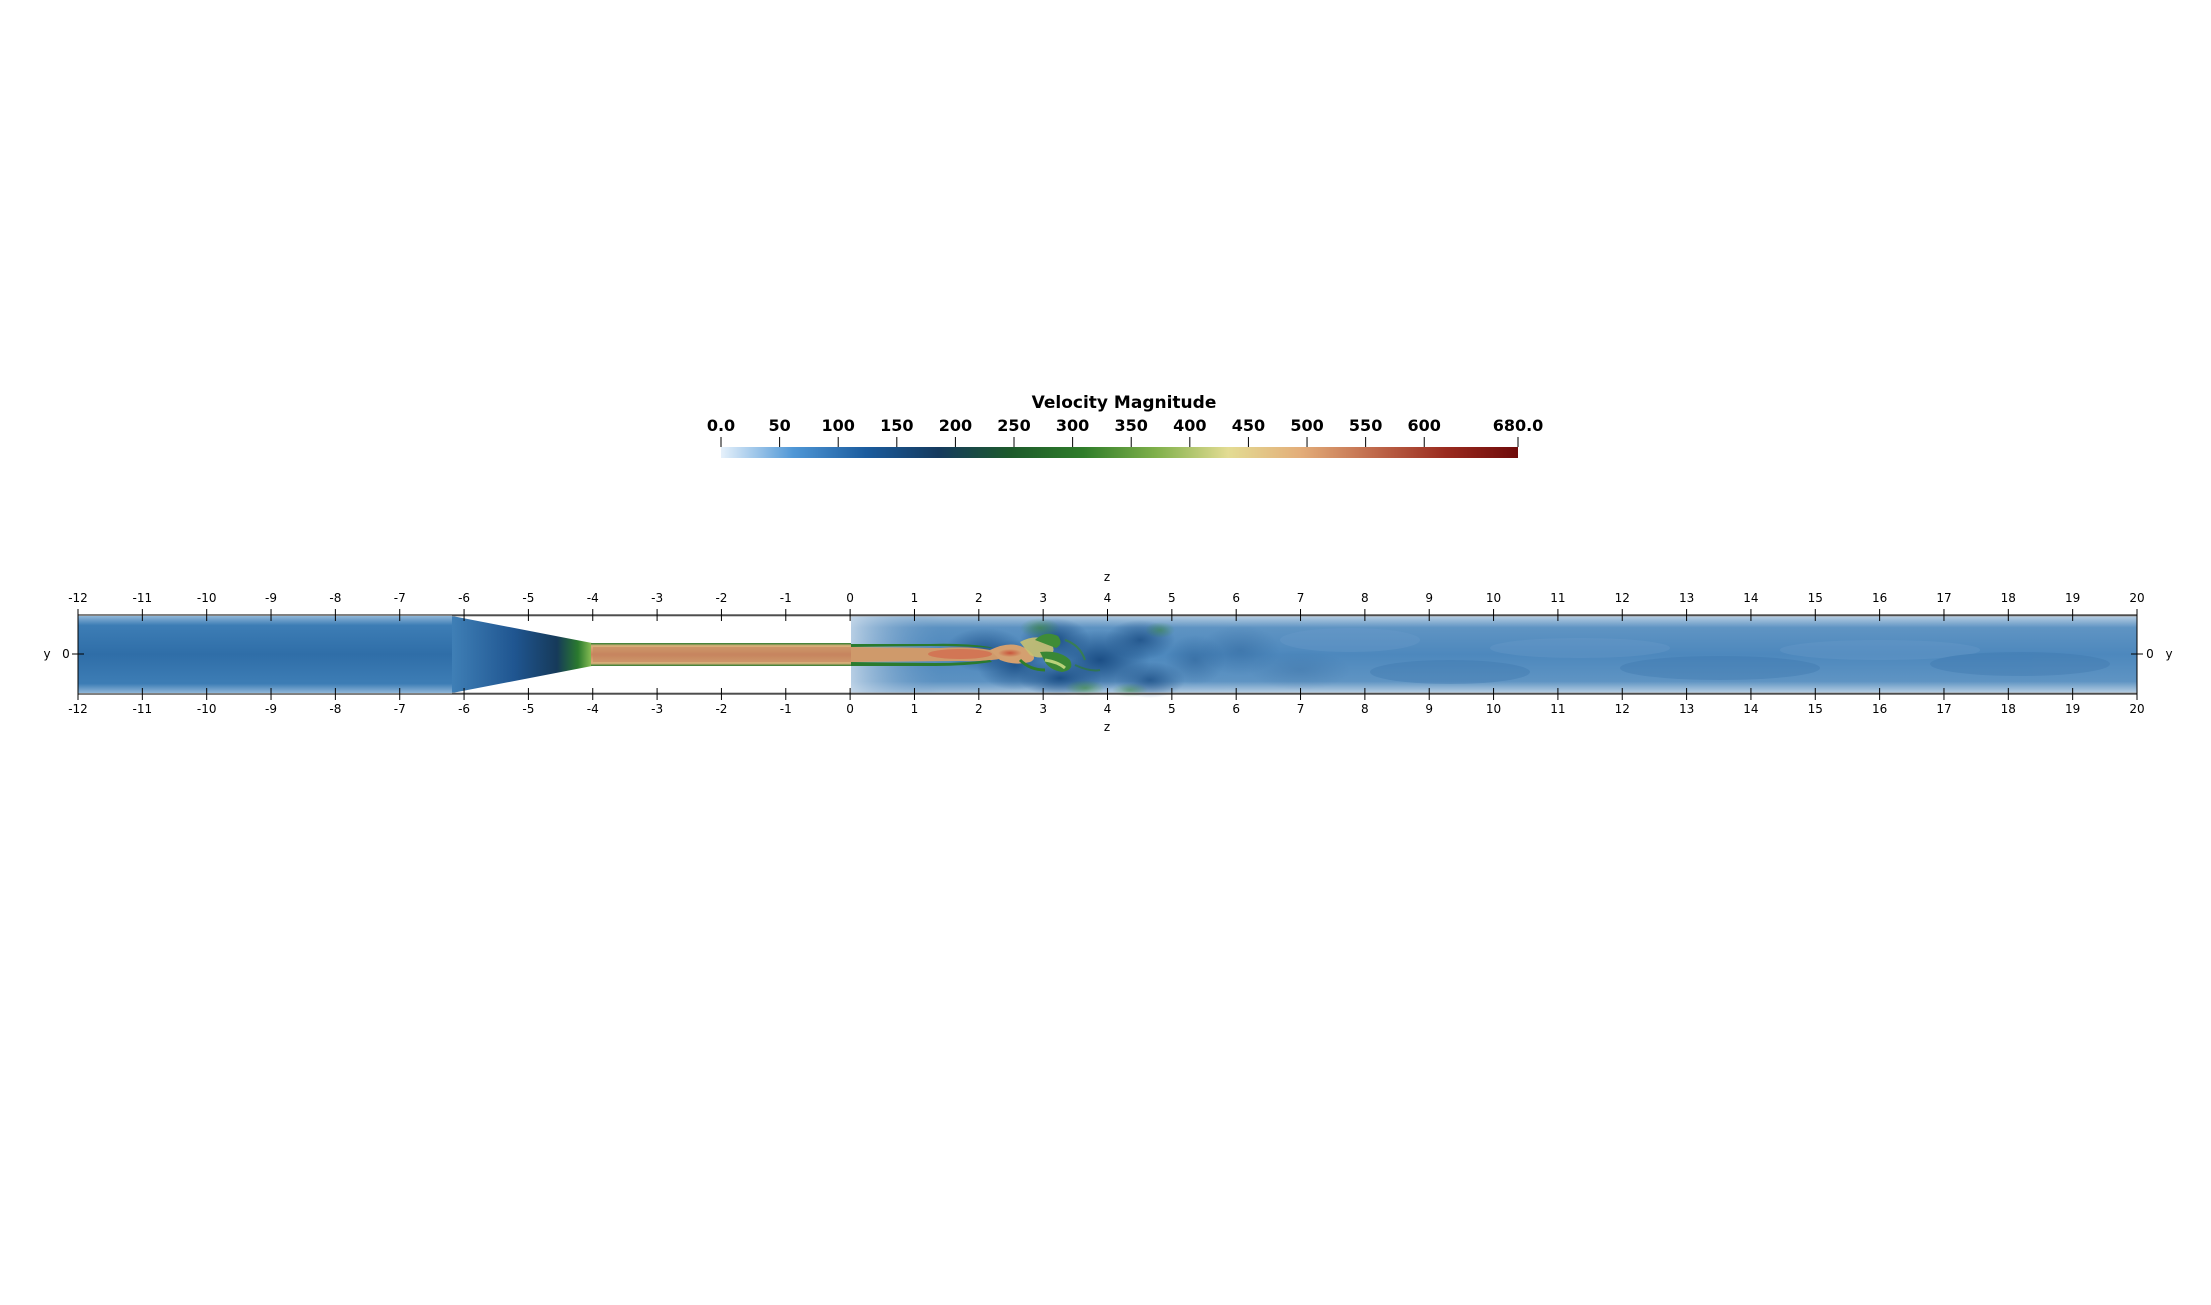 The height and width of the screenshot is (1305, 2211). I want to click on jet-plume, so click(976, 652).